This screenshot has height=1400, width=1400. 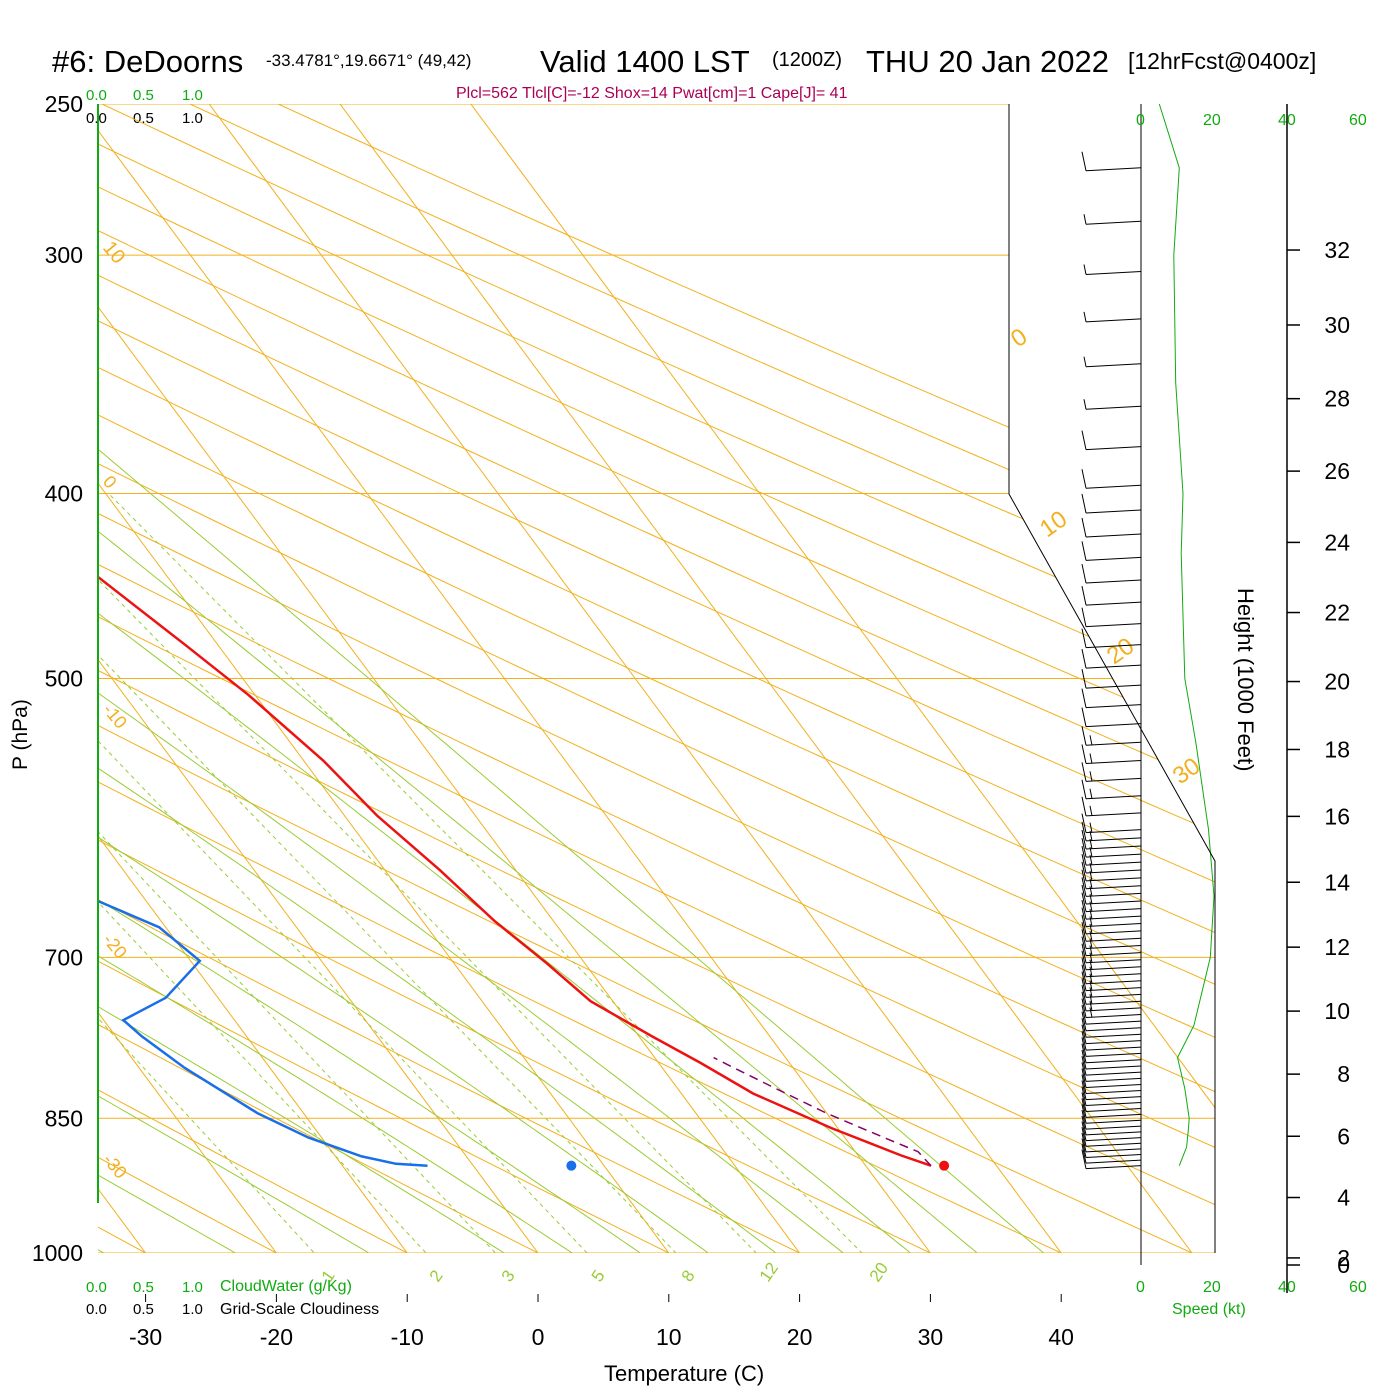 What do you see at coordinates (96, 118) in the screenshot?
I see `cloudiness-scale-top-0: 0.0` at bounding box center [96, 118].